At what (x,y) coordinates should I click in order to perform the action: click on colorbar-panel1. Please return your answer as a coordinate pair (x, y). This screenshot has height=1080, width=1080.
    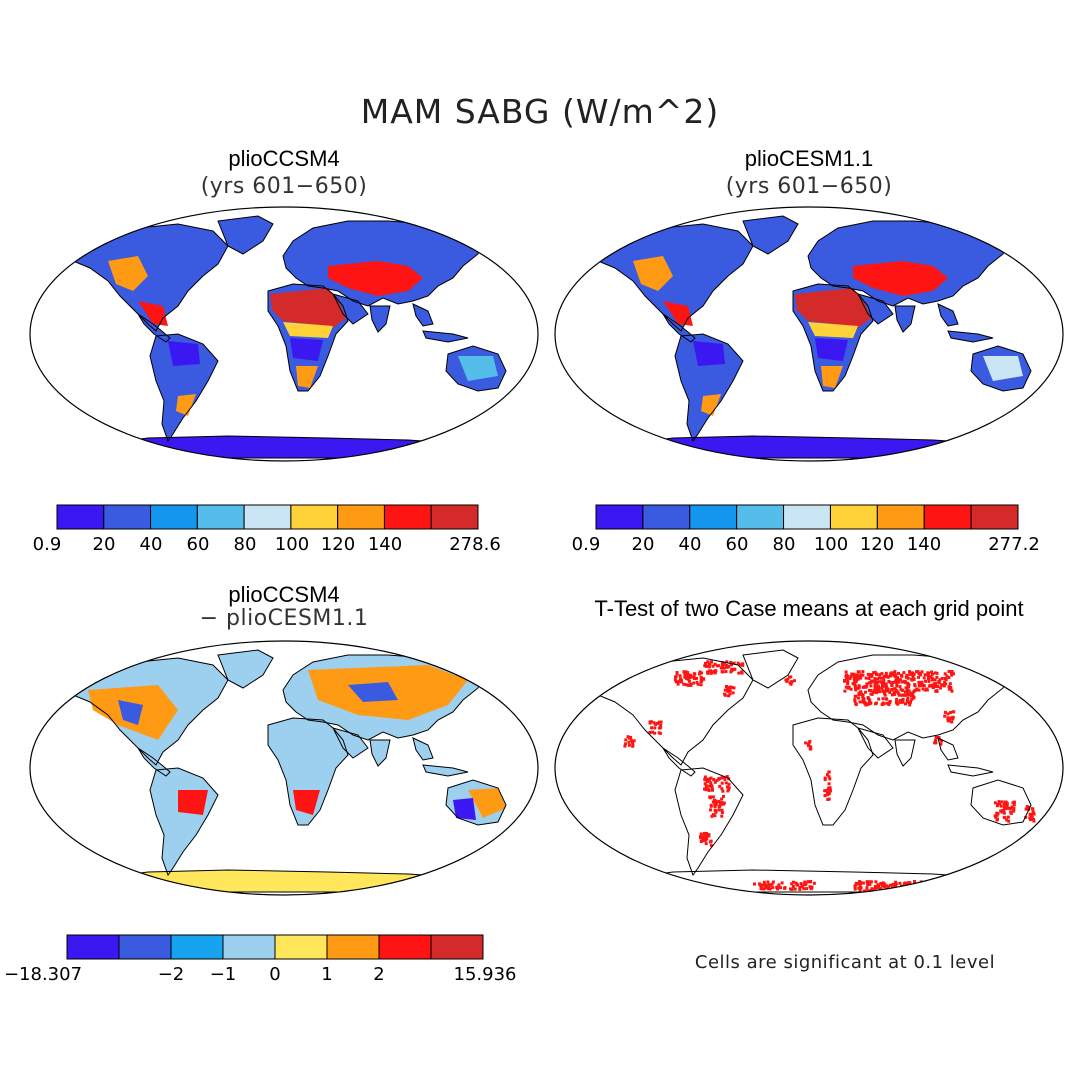
    Looking at the image, I should click on (267, 517).